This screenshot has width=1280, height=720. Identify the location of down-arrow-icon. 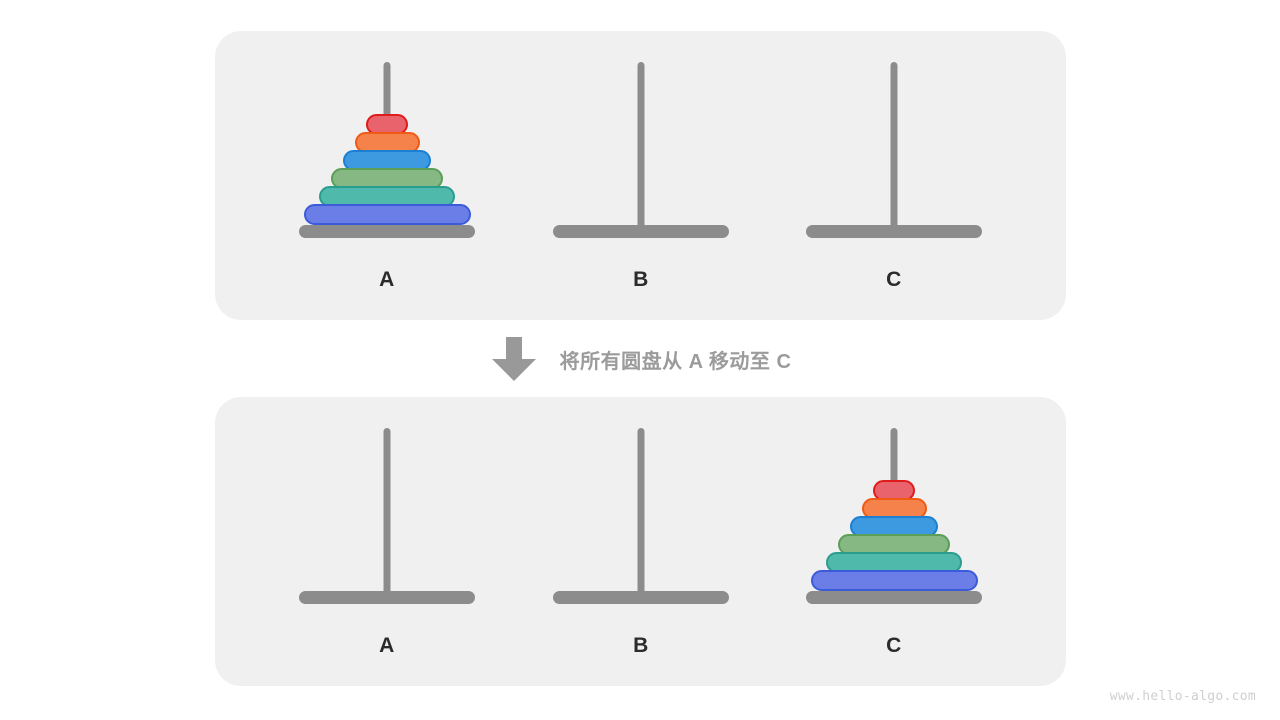
(513, 359).